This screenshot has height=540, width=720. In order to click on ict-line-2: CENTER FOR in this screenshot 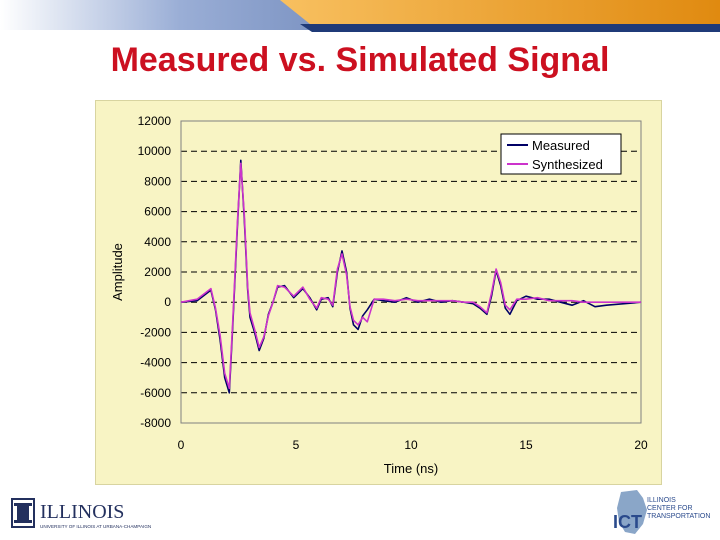, I will do `click(670, 508)`.